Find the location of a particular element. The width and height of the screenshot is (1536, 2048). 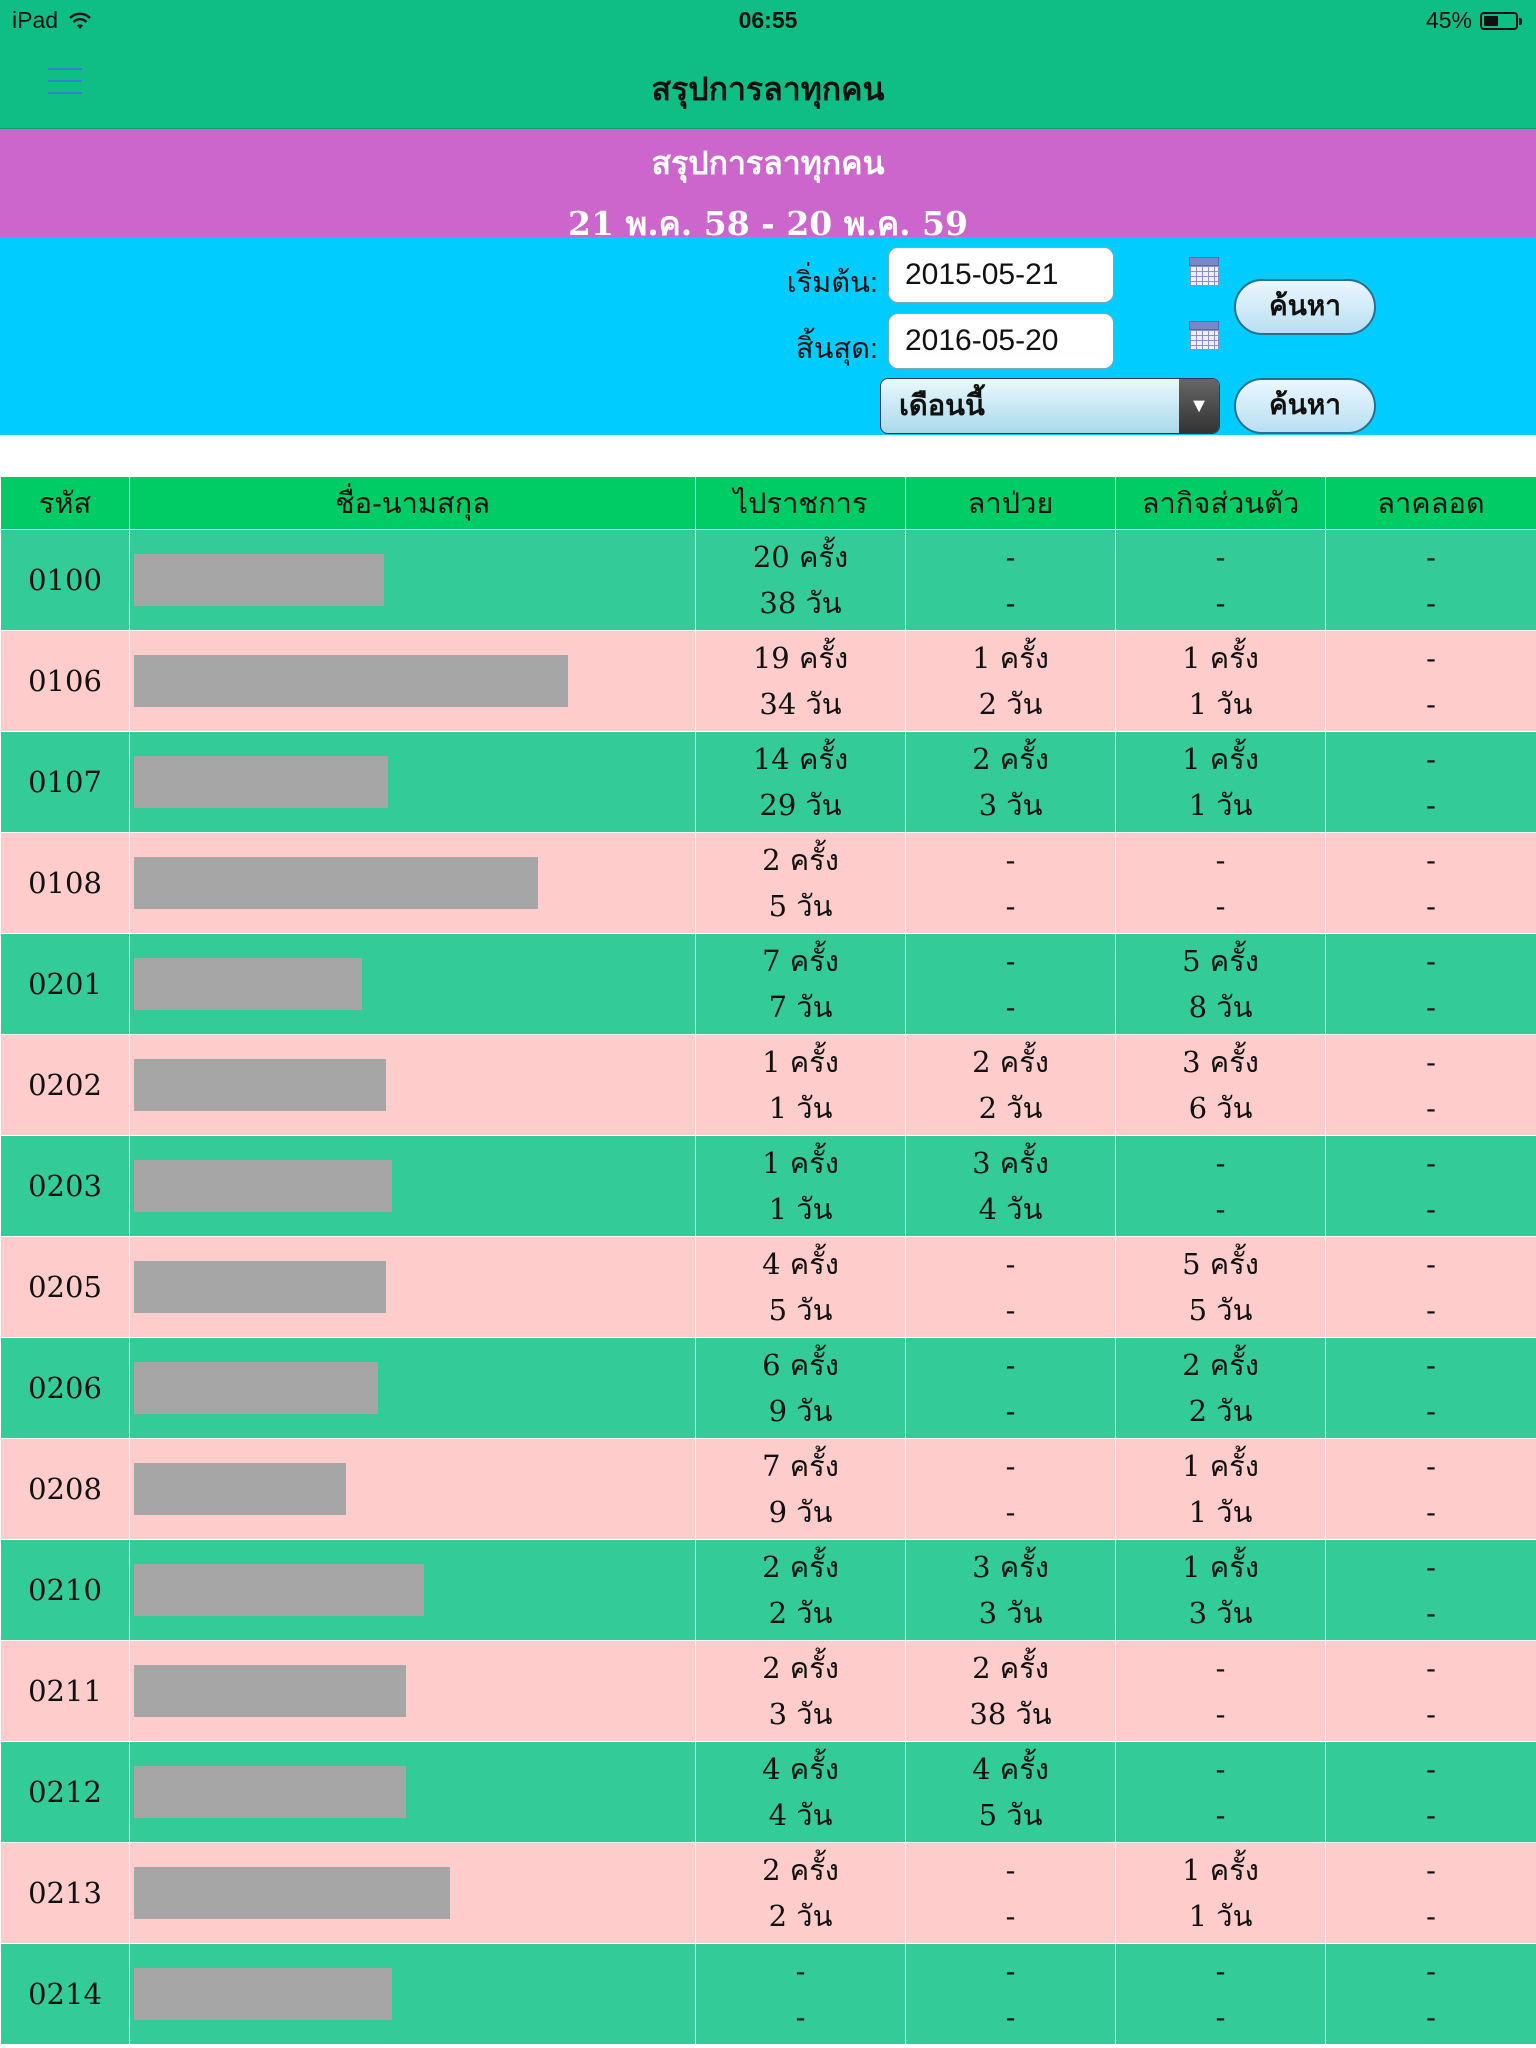

personal-leave-cell: 2 ครั้ง 2 วัน is located at coordinates (1220, 1388).